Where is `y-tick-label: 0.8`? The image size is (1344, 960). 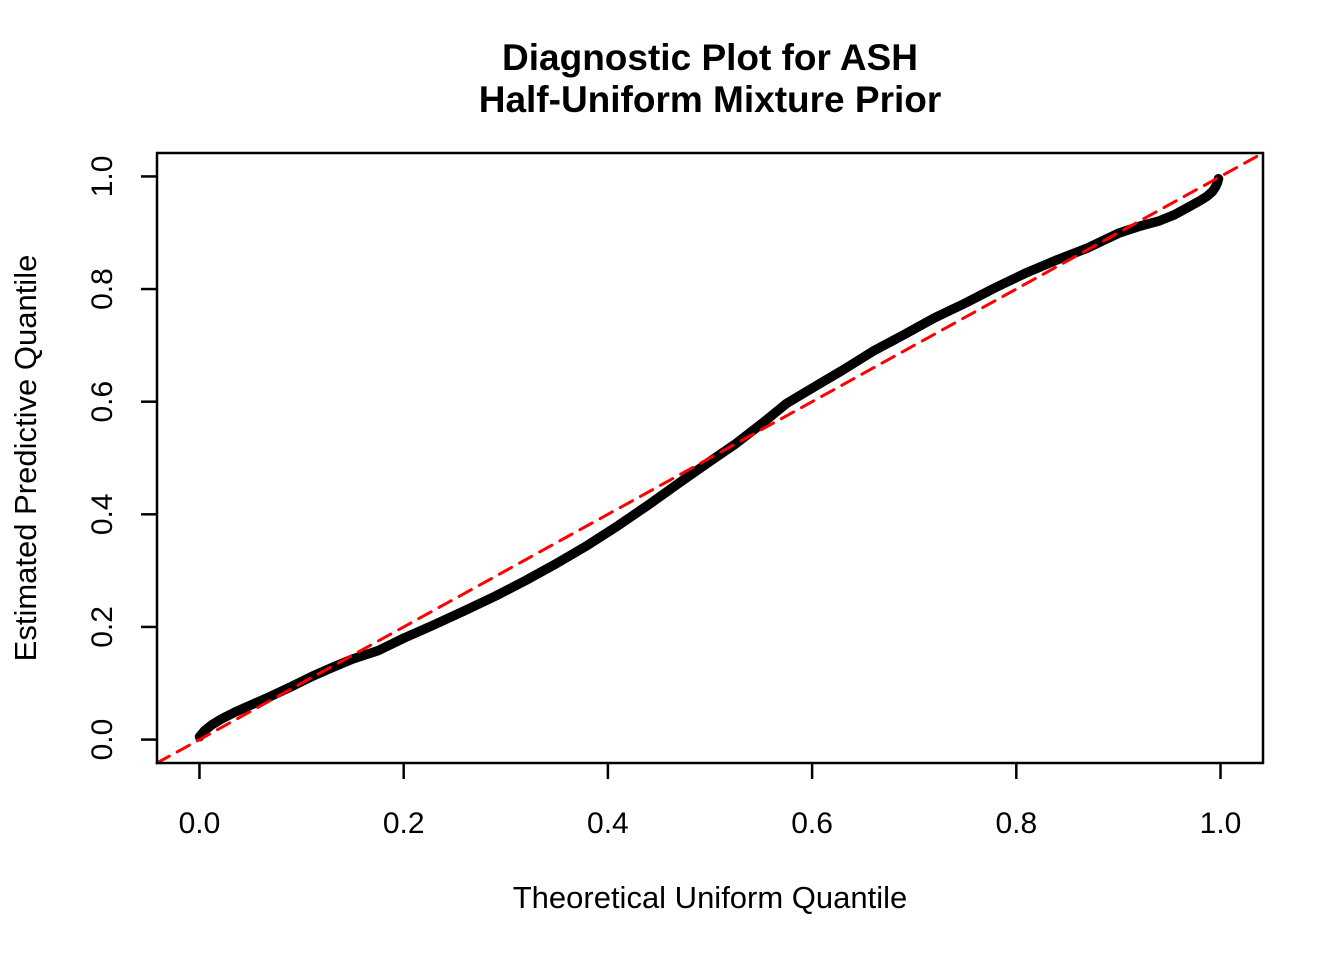 y-tick-label: 0.8 is located at coordinates (102, 289).